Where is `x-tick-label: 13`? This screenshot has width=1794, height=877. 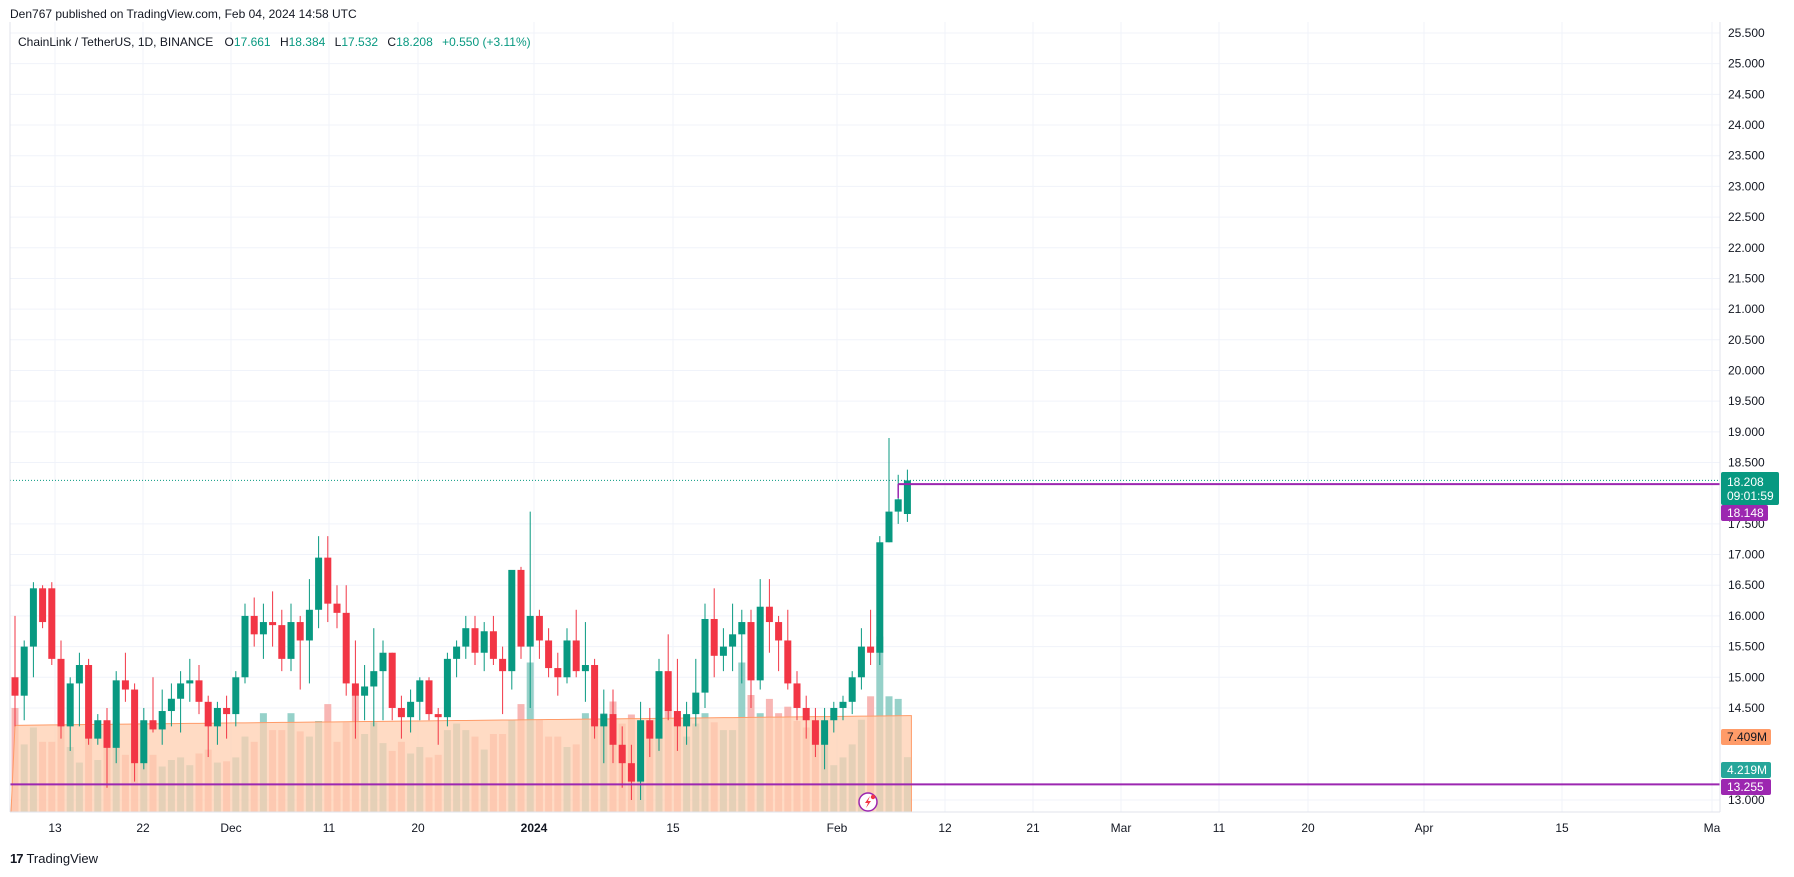
x-tick-label: 13 is located at coordinates (55, 828).